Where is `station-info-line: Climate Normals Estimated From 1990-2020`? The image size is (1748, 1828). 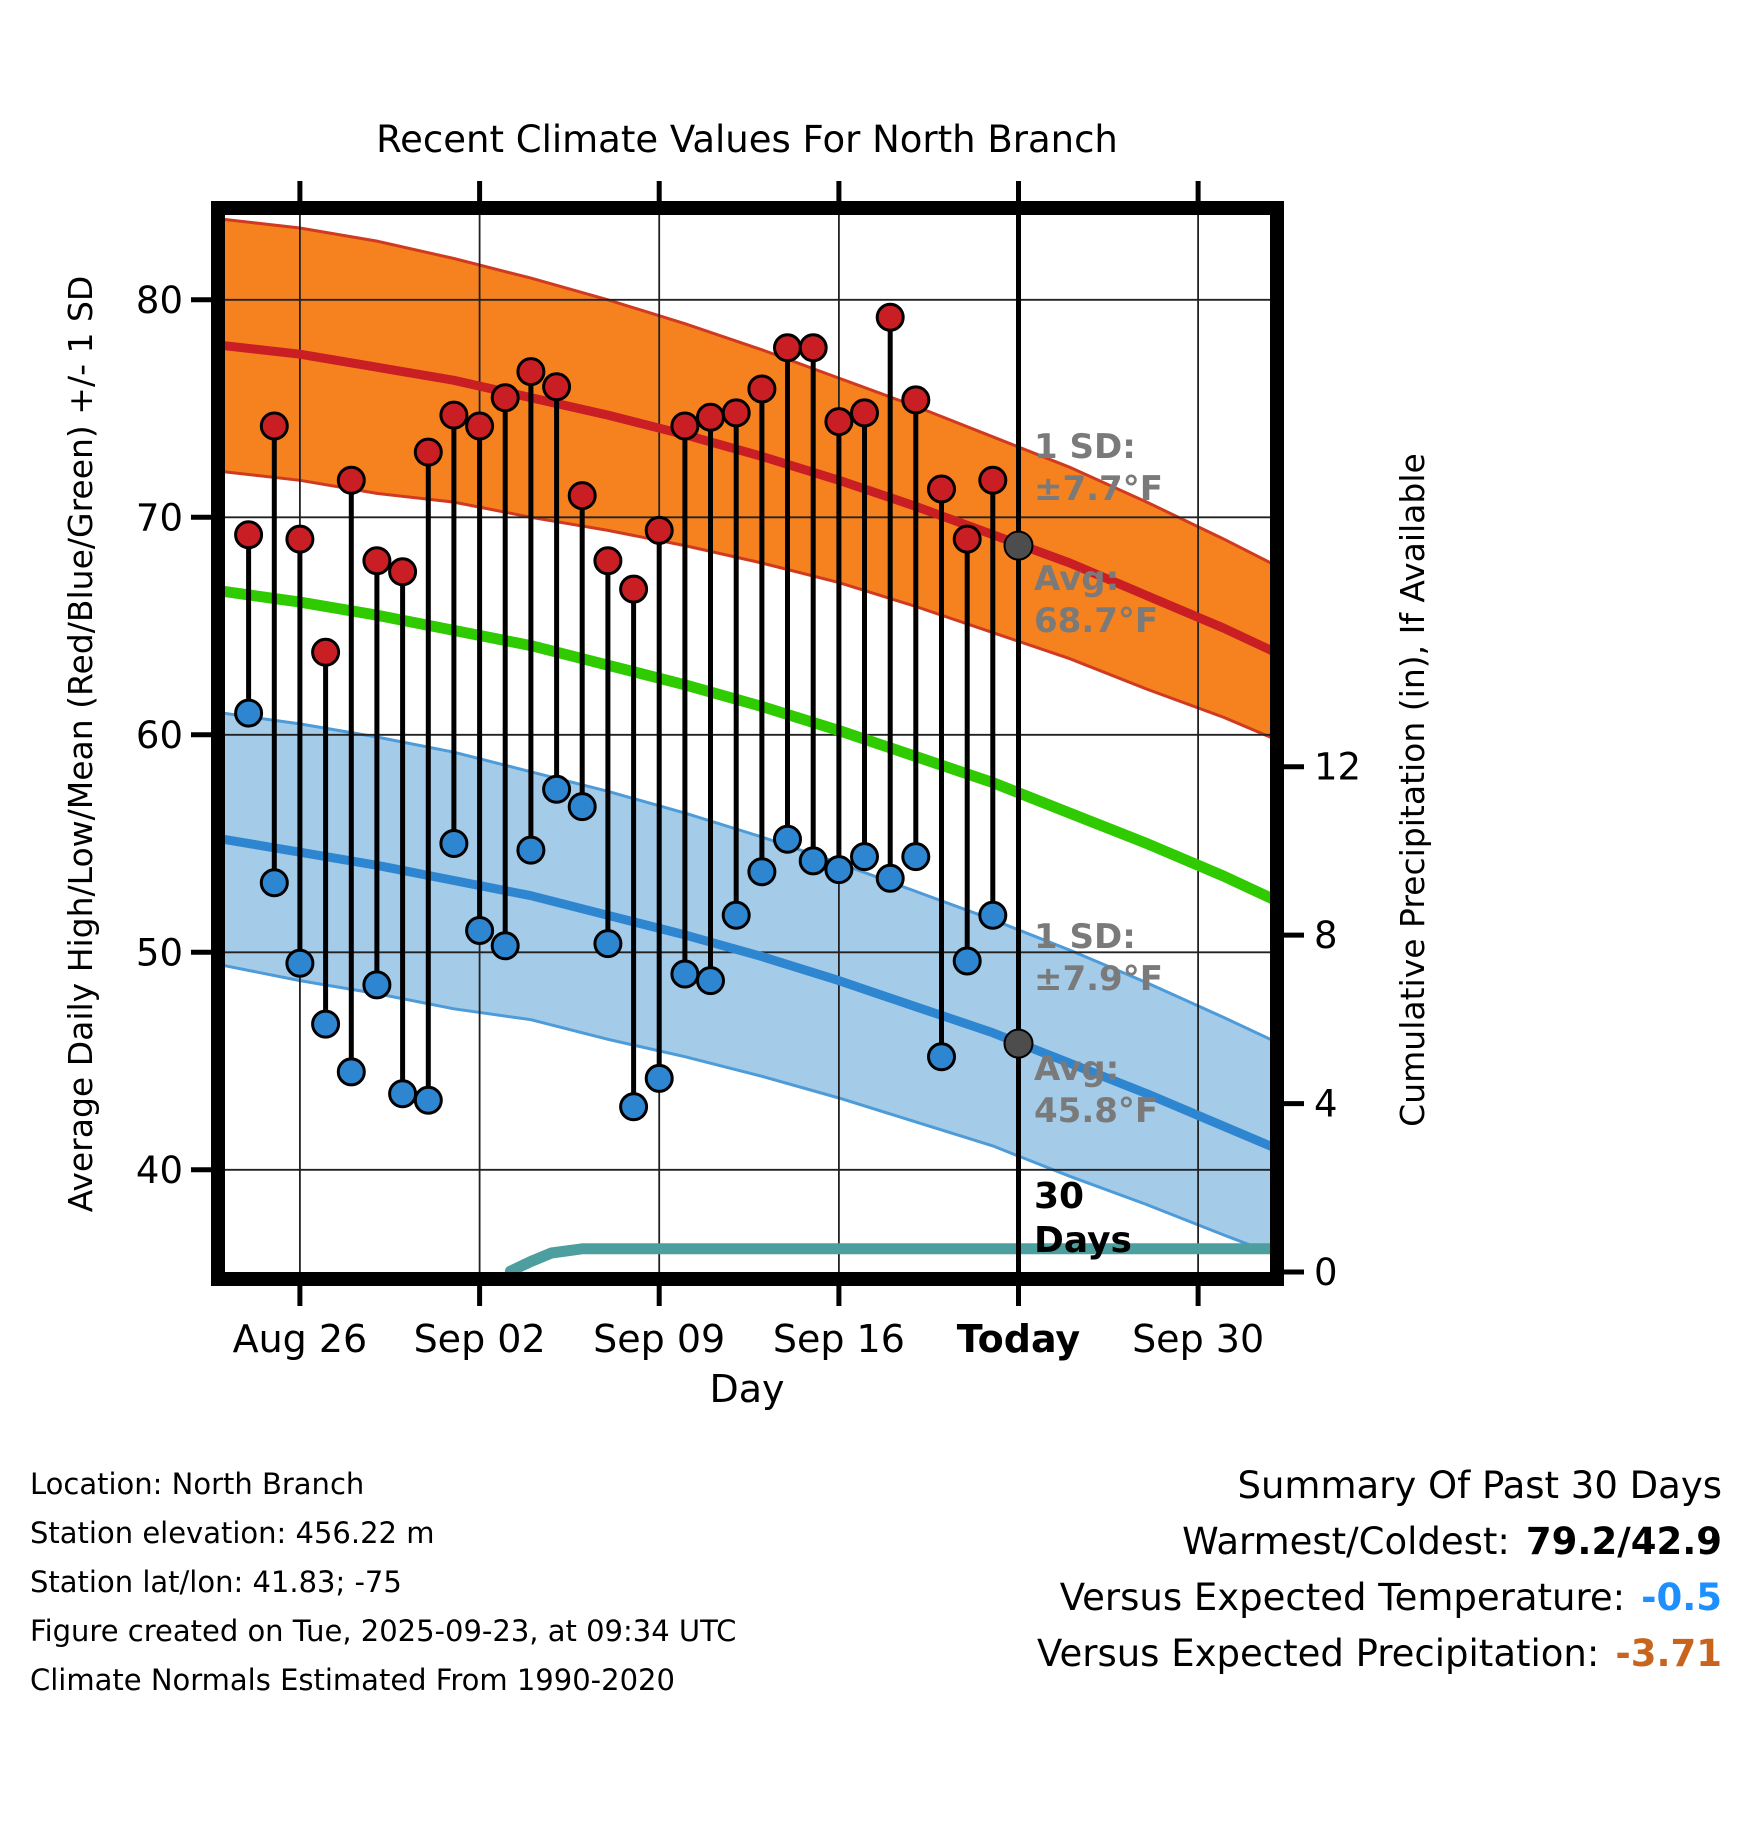
station-info-line: Climate Normals Estimated From 1990-2020 is located at coordinates (352, 1680).